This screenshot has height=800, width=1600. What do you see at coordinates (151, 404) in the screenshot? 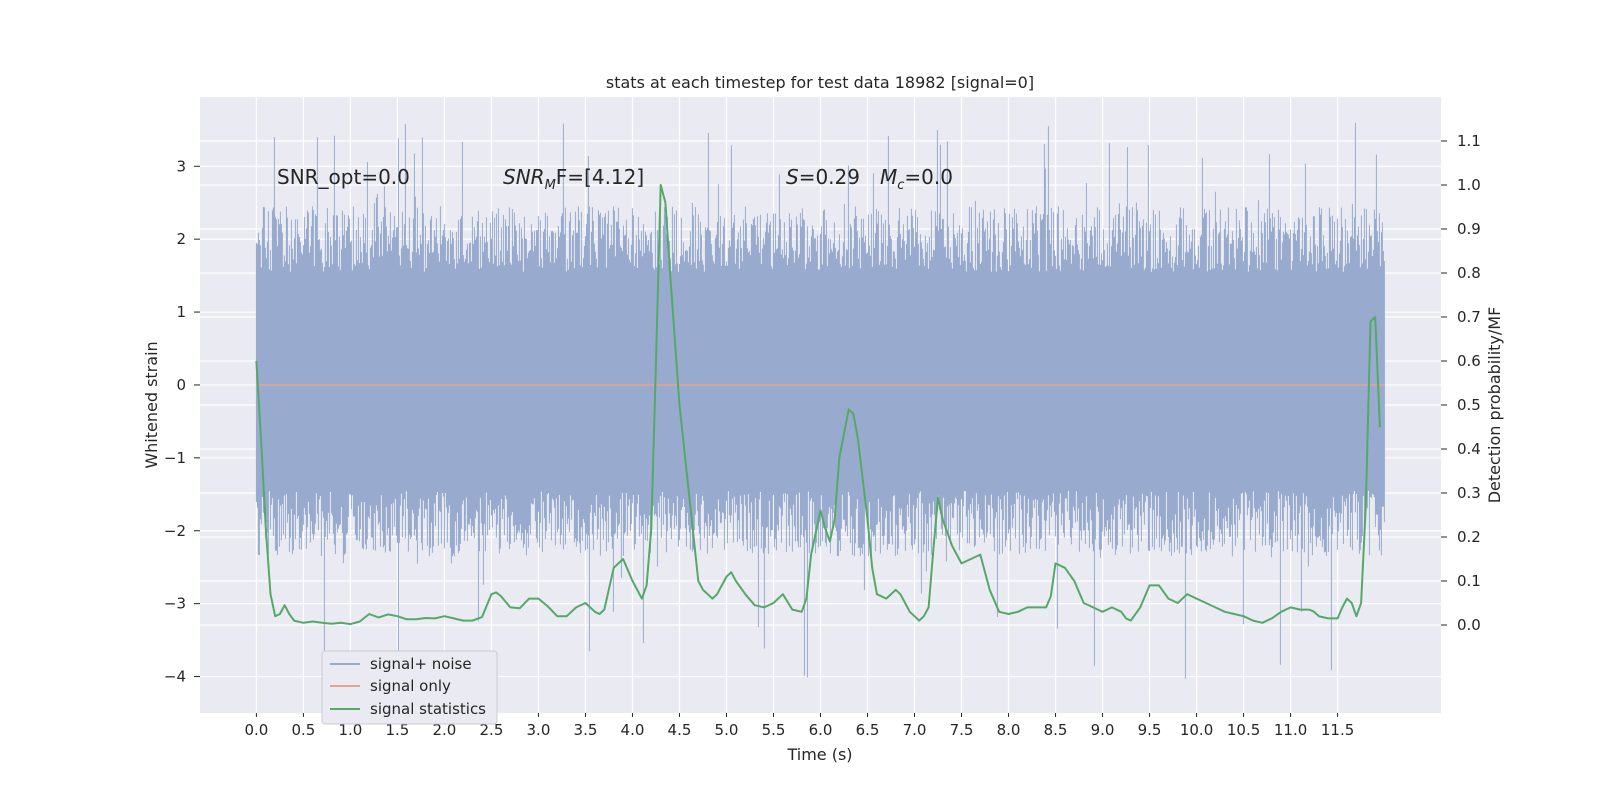
I see `y-axis-label-left: Whitened strain` at bounding box center [151, 404].